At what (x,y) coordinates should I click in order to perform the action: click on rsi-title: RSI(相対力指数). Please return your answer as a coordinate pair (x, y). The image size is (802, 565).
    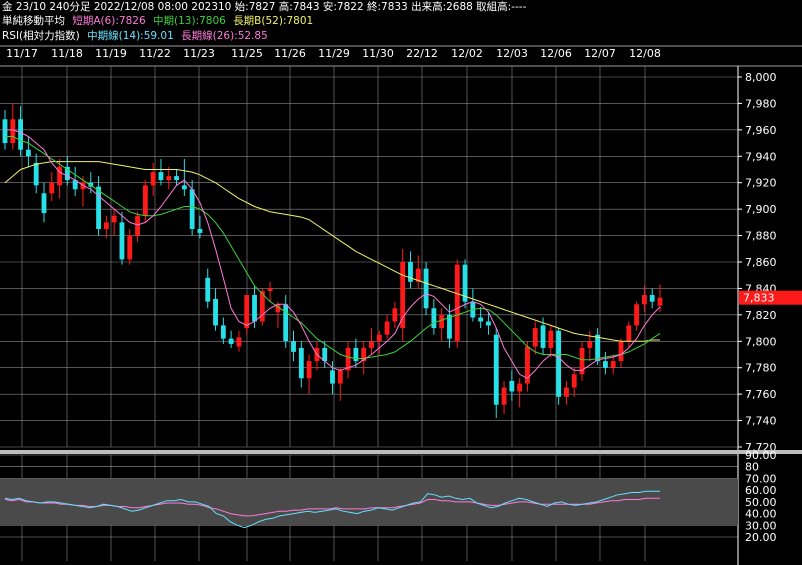
    Looking at the image, I should click on (41, 36).